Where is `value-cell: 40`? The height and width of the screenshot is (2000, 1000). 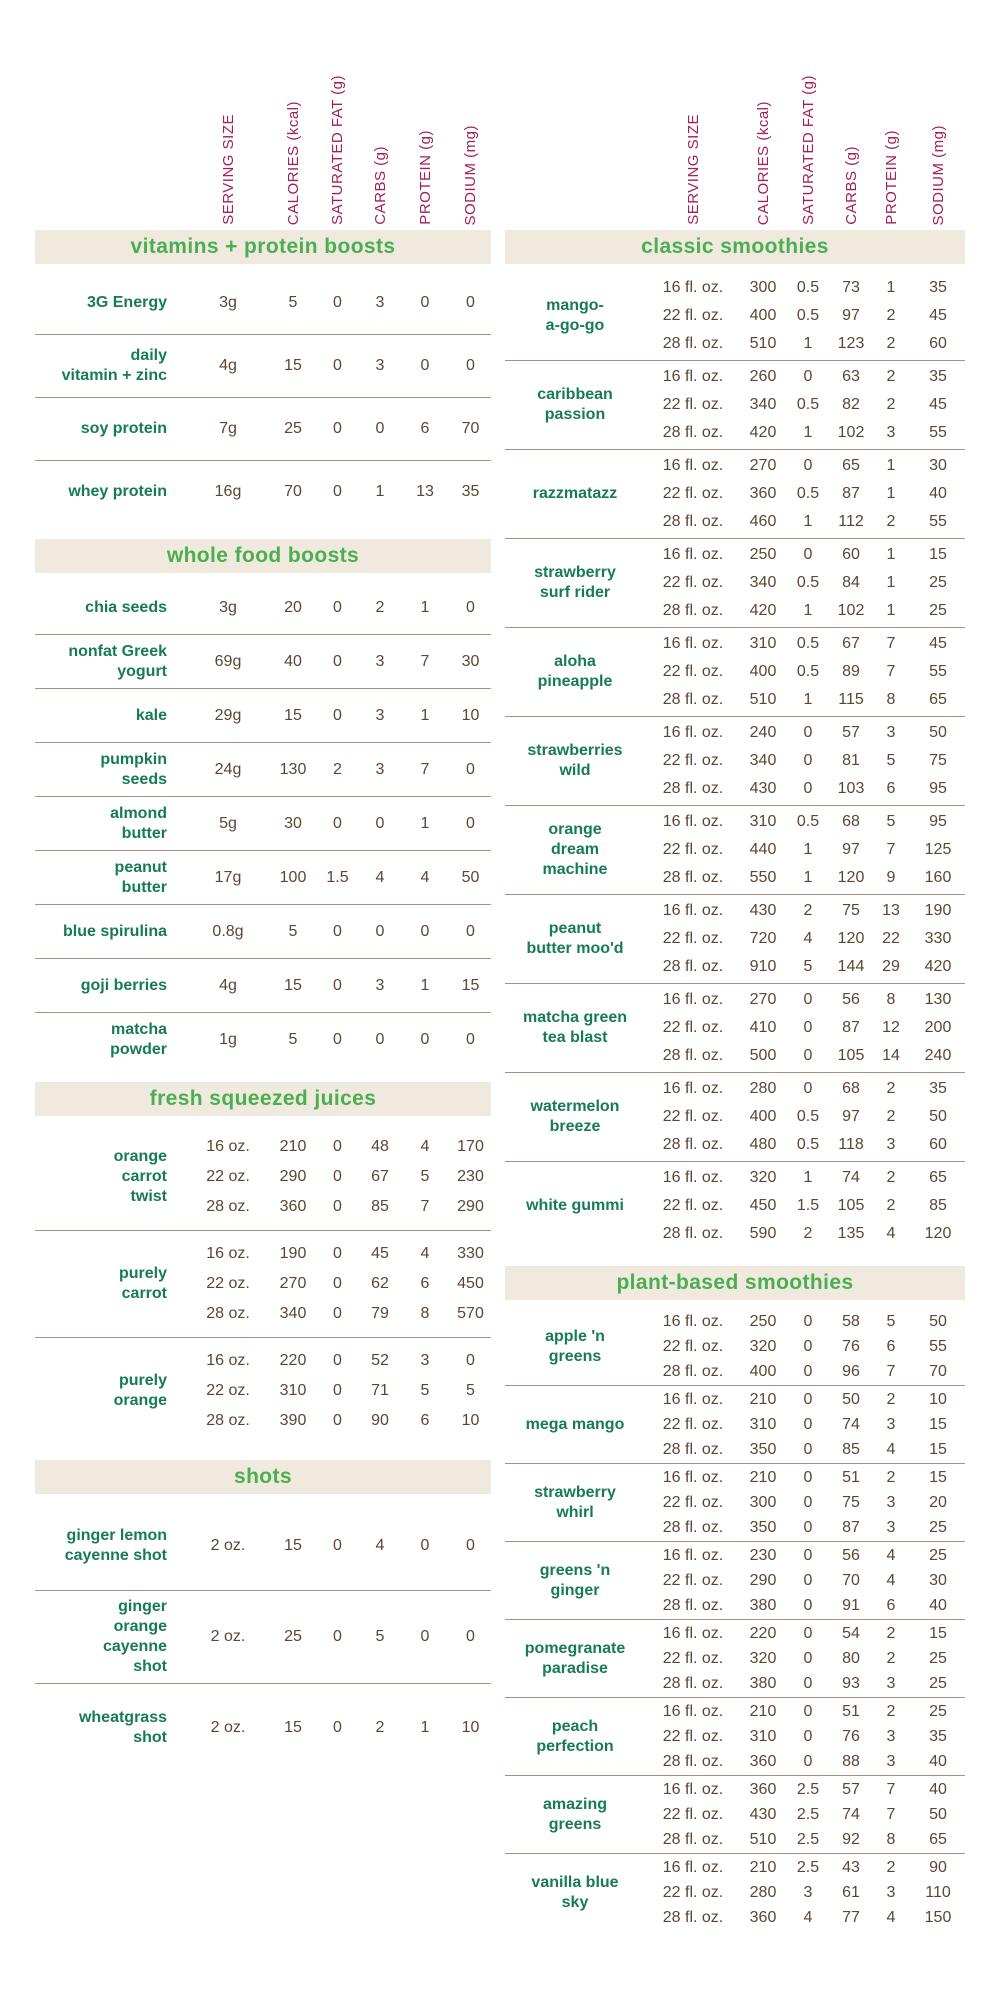 value-cell: 40 is located at coordinates (293, 661).